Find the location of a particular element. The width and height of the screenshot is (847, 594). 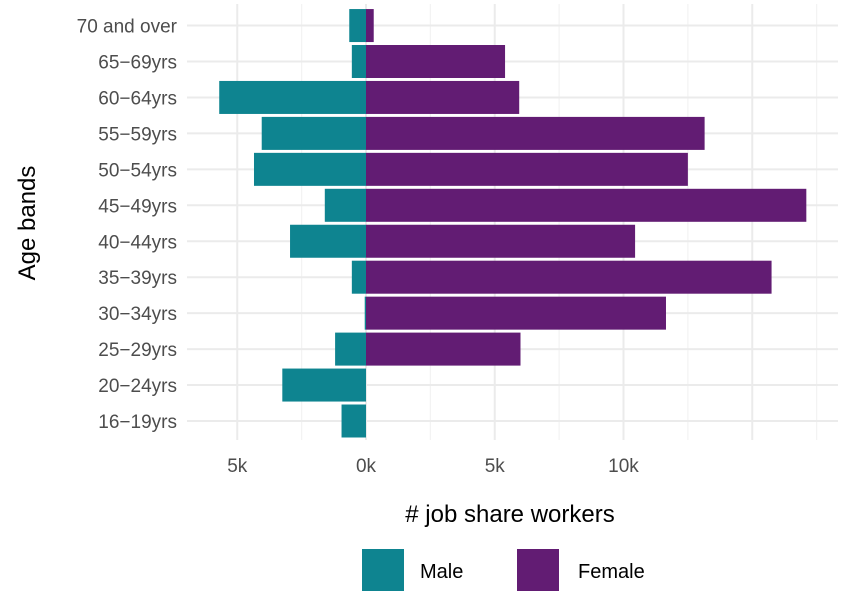

y-tick-label: 50−54yrs is located at coordinates (137, 170).